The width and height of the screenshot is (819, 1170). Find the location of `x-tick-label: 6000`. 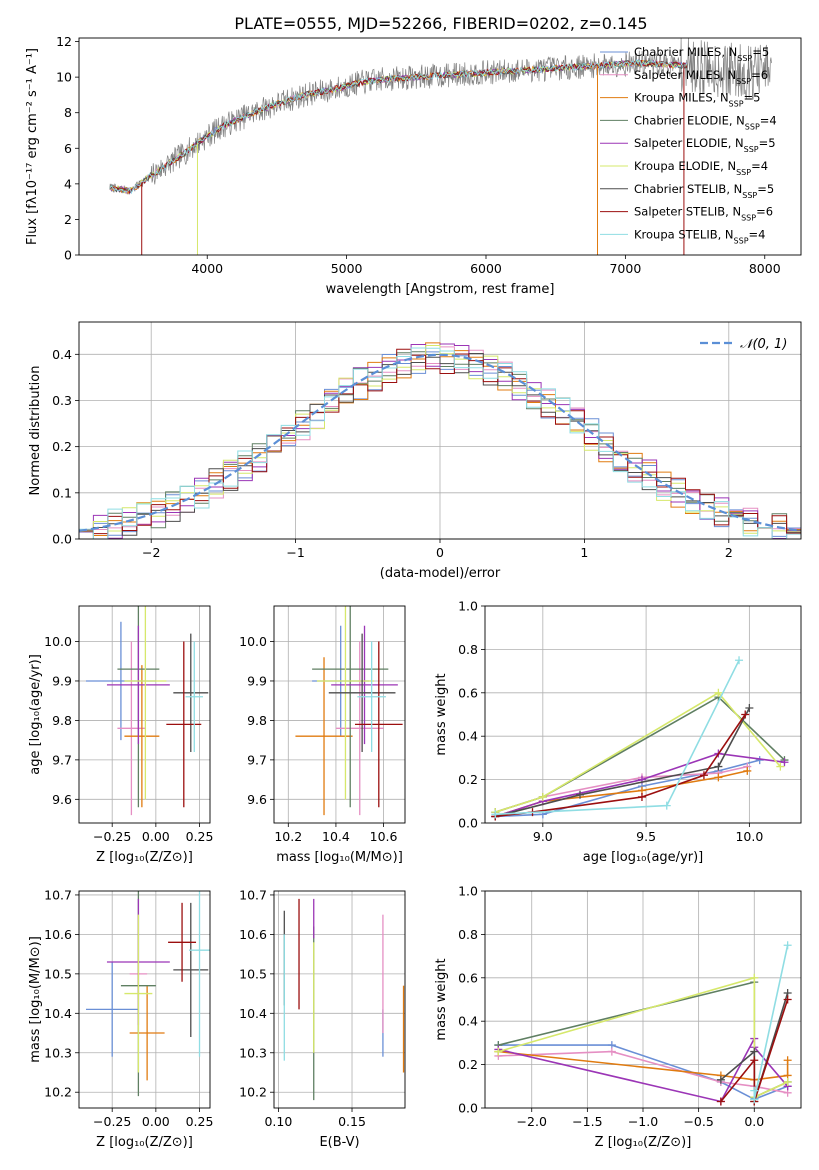

x-tick-label: 6000 is located at coordinates (486, 268).